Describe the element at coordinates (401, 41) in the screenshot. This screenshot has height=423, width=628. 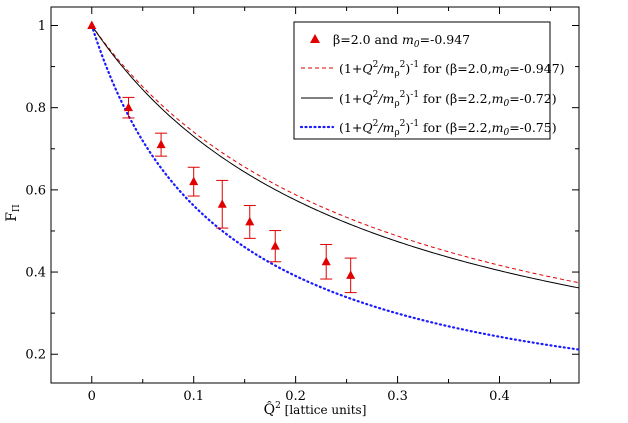
I see `legend-label-1: β=2.0 and m0=-0.947` at that location.